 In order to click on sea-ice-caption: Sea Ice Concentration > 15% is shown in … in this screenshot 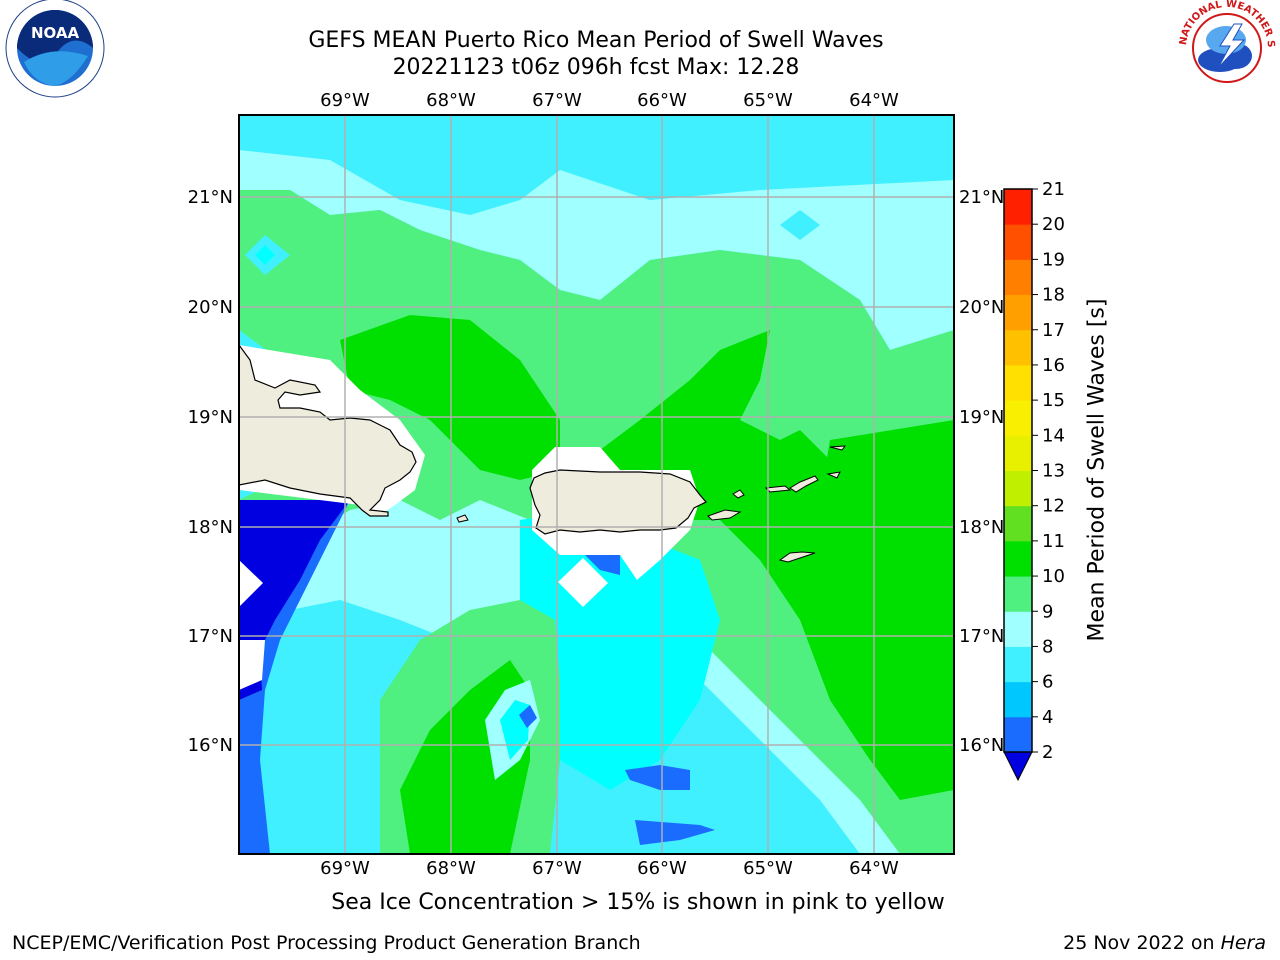, I will do `click(638, 902)`.